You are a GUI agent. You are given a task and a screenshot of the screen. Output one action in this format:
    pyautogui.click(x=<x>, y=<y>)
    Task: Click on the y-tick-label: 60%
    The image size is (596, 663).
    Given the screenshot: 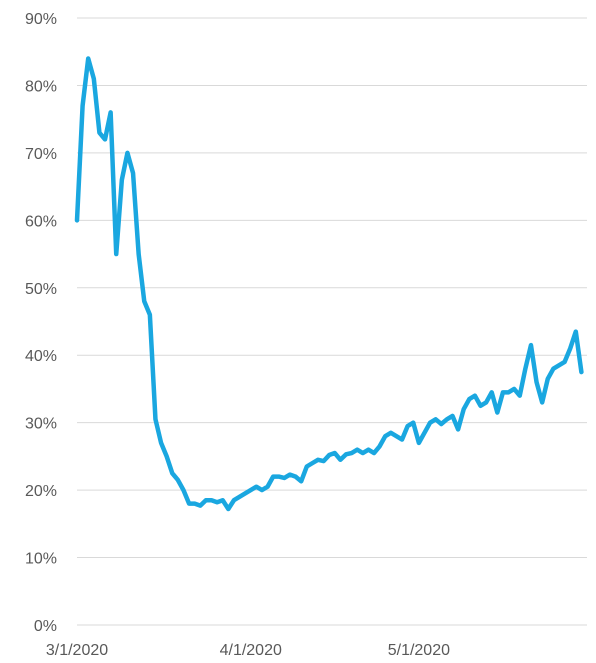 What is the action you would take?
    pyautogui.click(x=41, y=221)
    